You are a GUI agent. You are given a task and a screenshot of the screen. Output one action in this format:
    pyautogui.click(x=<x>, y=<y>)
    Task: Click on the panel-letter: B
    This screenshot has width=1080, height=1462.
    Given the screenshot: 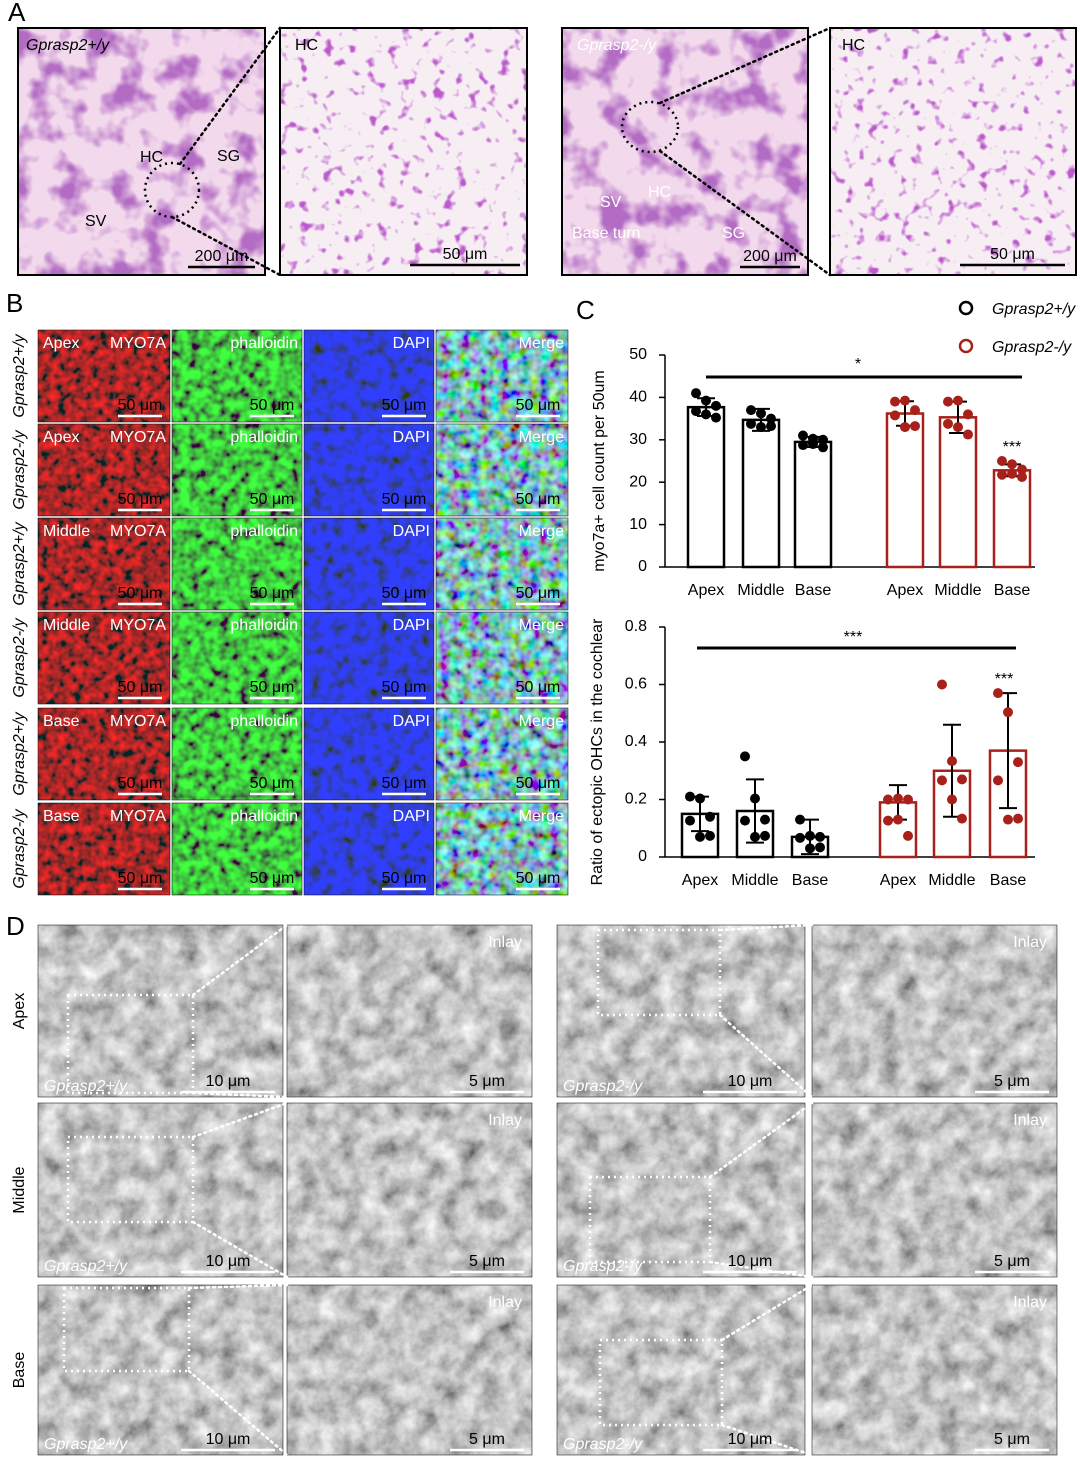 What is the action you would take?
    pyautogui.click(x=14, y=303)
    